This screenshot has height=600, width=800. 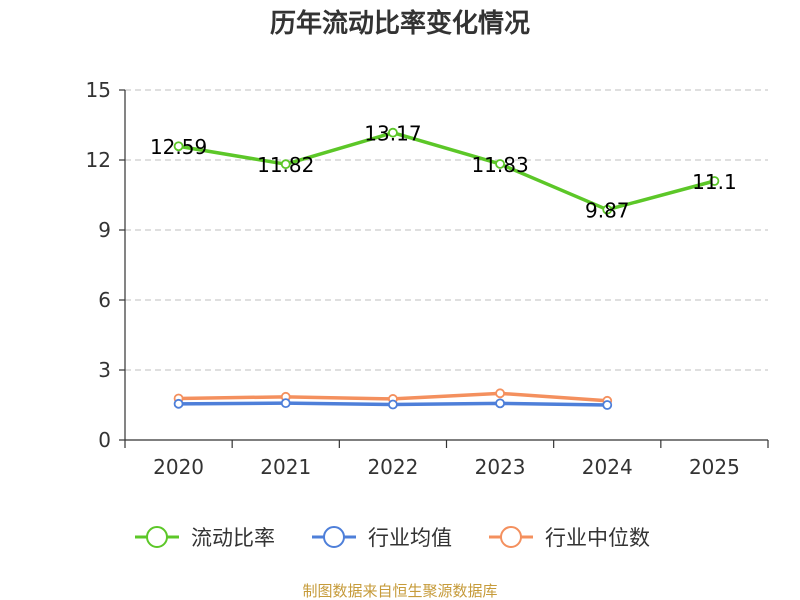 I want to click on data-label: 12.59, so click(x=178, y=147).